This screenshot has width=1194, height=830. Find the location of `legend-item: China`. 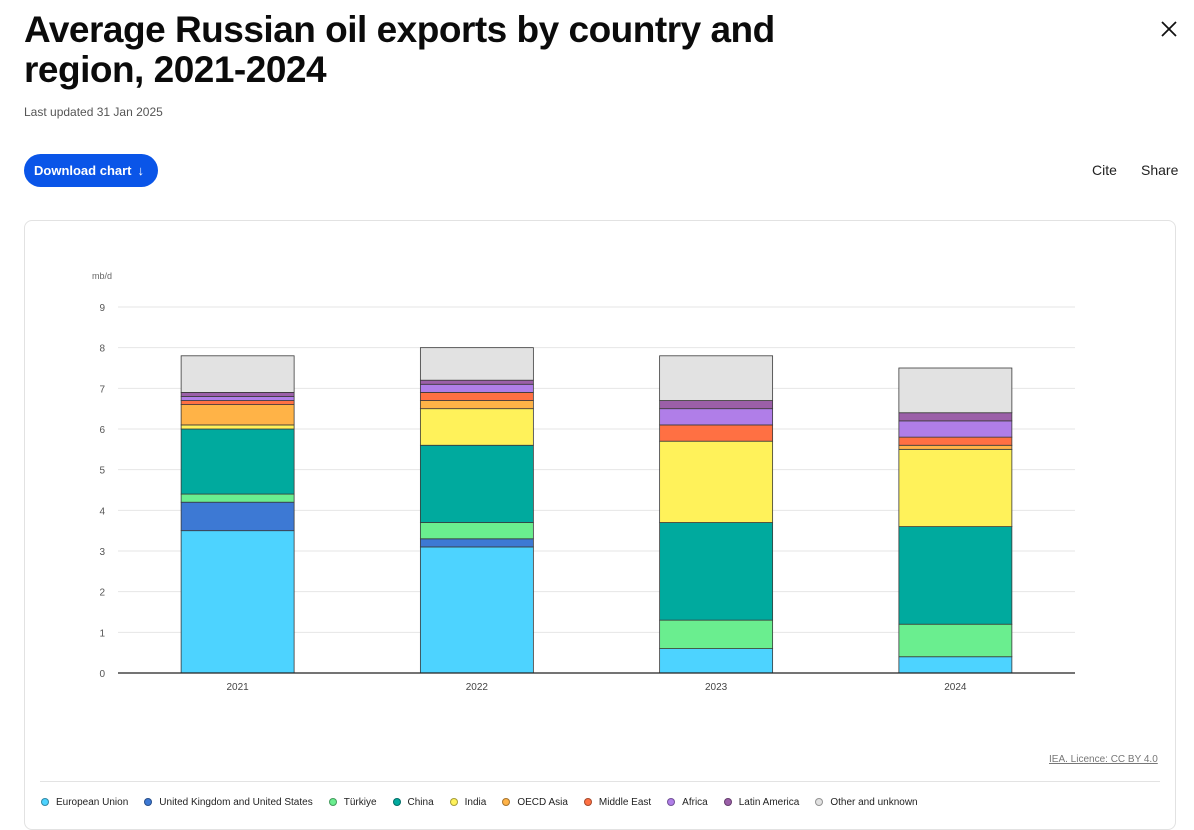

legend-item: China is located at coordinates (413, 802).